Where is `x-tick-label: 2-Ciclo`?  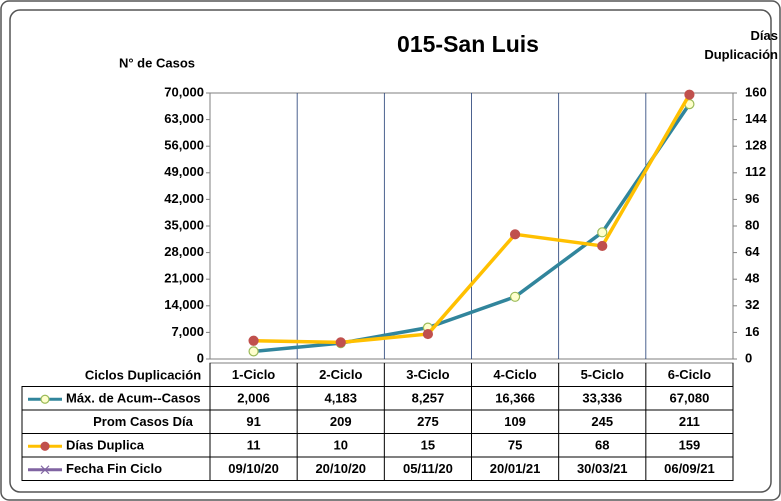 x-tick-label: 2-Ciclo is located at coordinates (340, 374).